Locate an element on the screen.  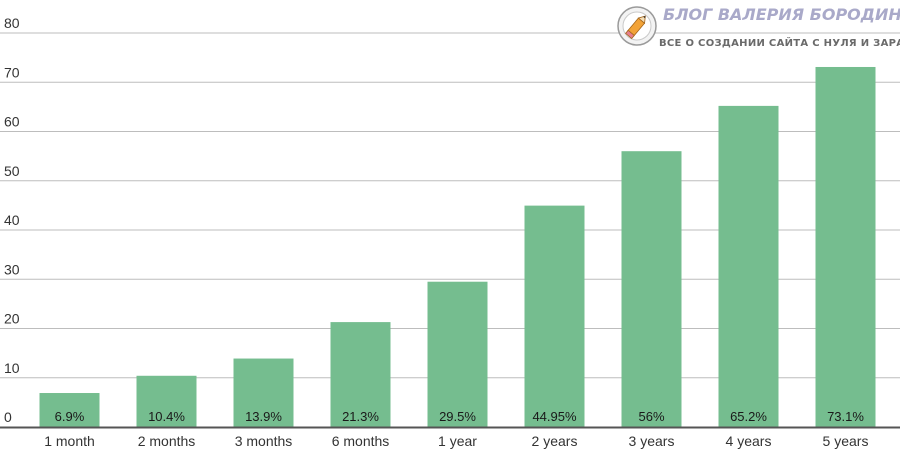
data-label: 65.2% is located at coordinates (748, 416).